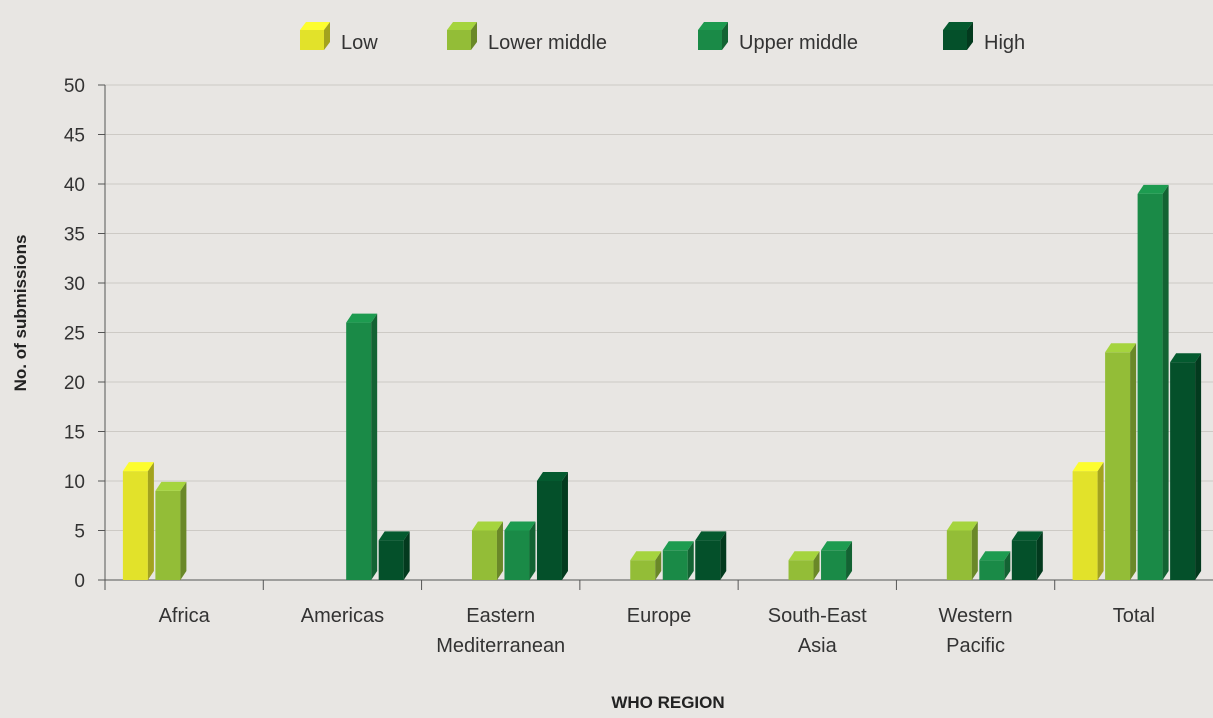  Describe the element at coordinates (817, 616) in the screenshot. I see `category-label: South-East` at that location.